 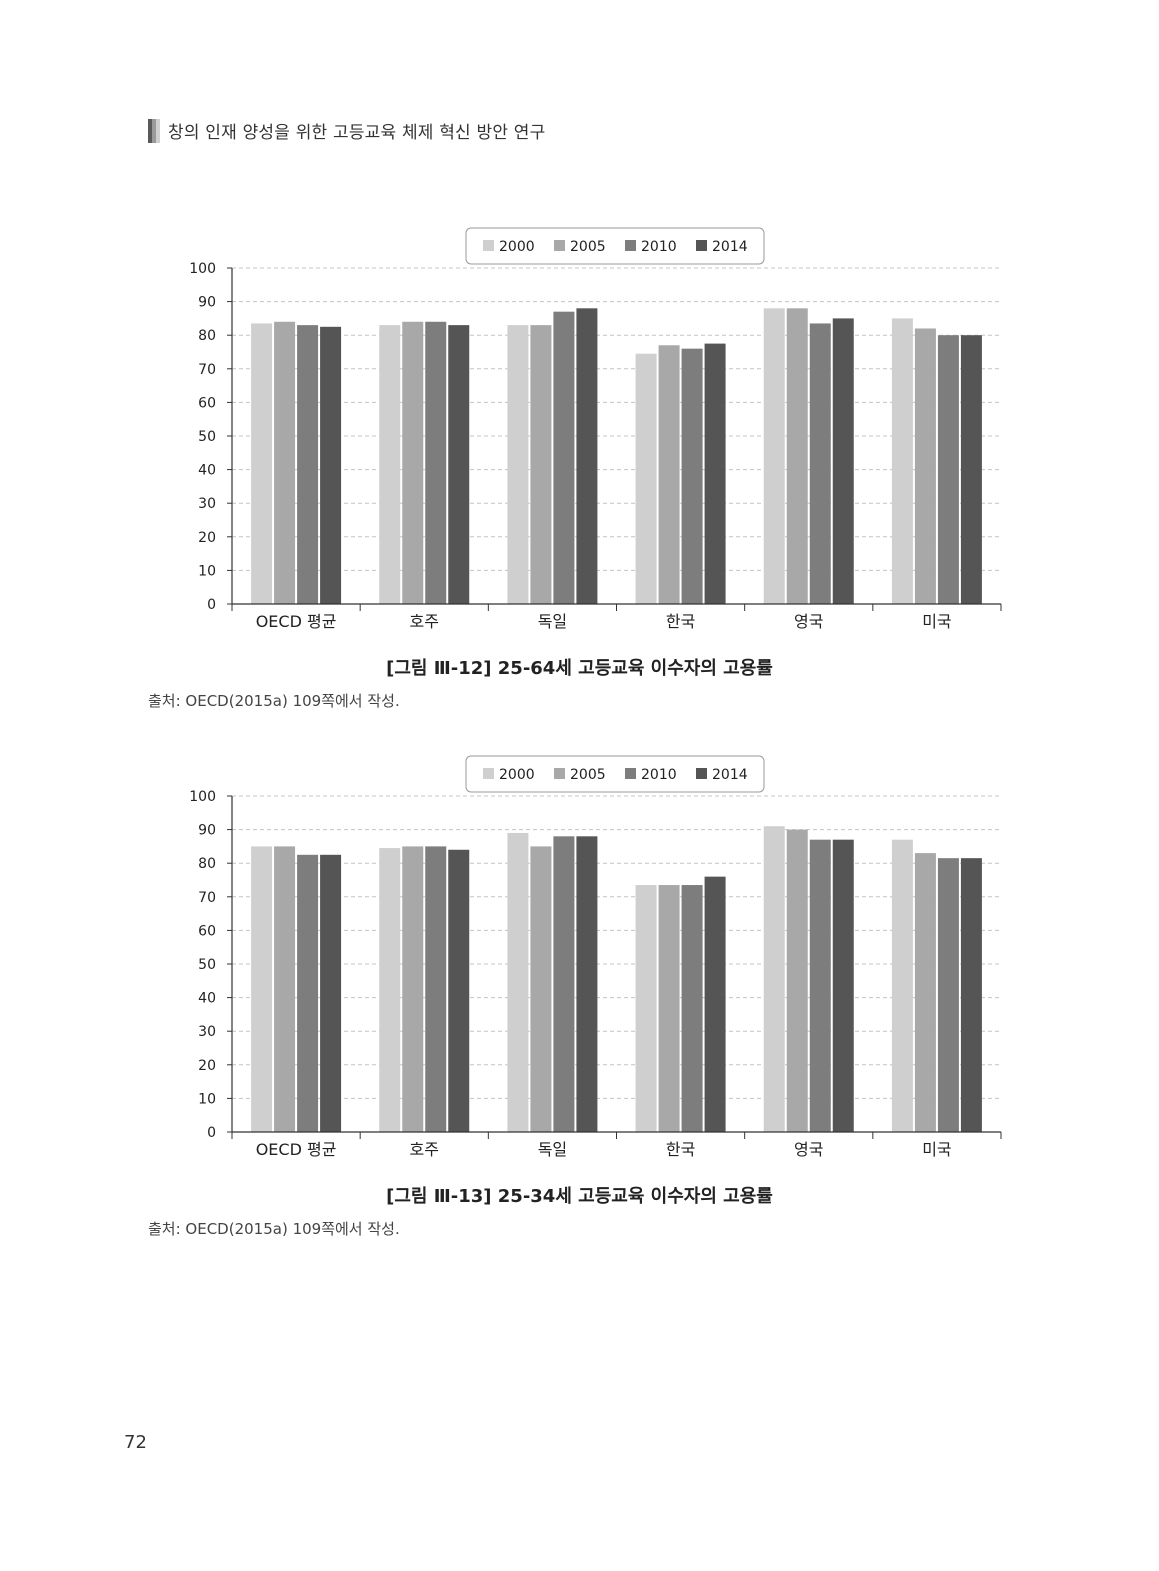 What do you see at coordinates (579, 668) in the screenshot?
I see `figure-caption: [그림 Ⅲ-12] 25-64세 고등교육 이수자의 고용률` at bounding box center [579, 668].